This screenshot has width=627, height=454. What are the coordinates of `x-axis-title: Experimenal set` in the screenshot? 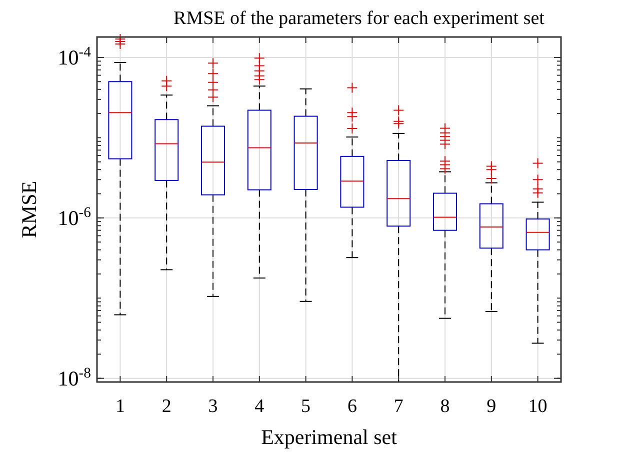 It's located at (329, 437).